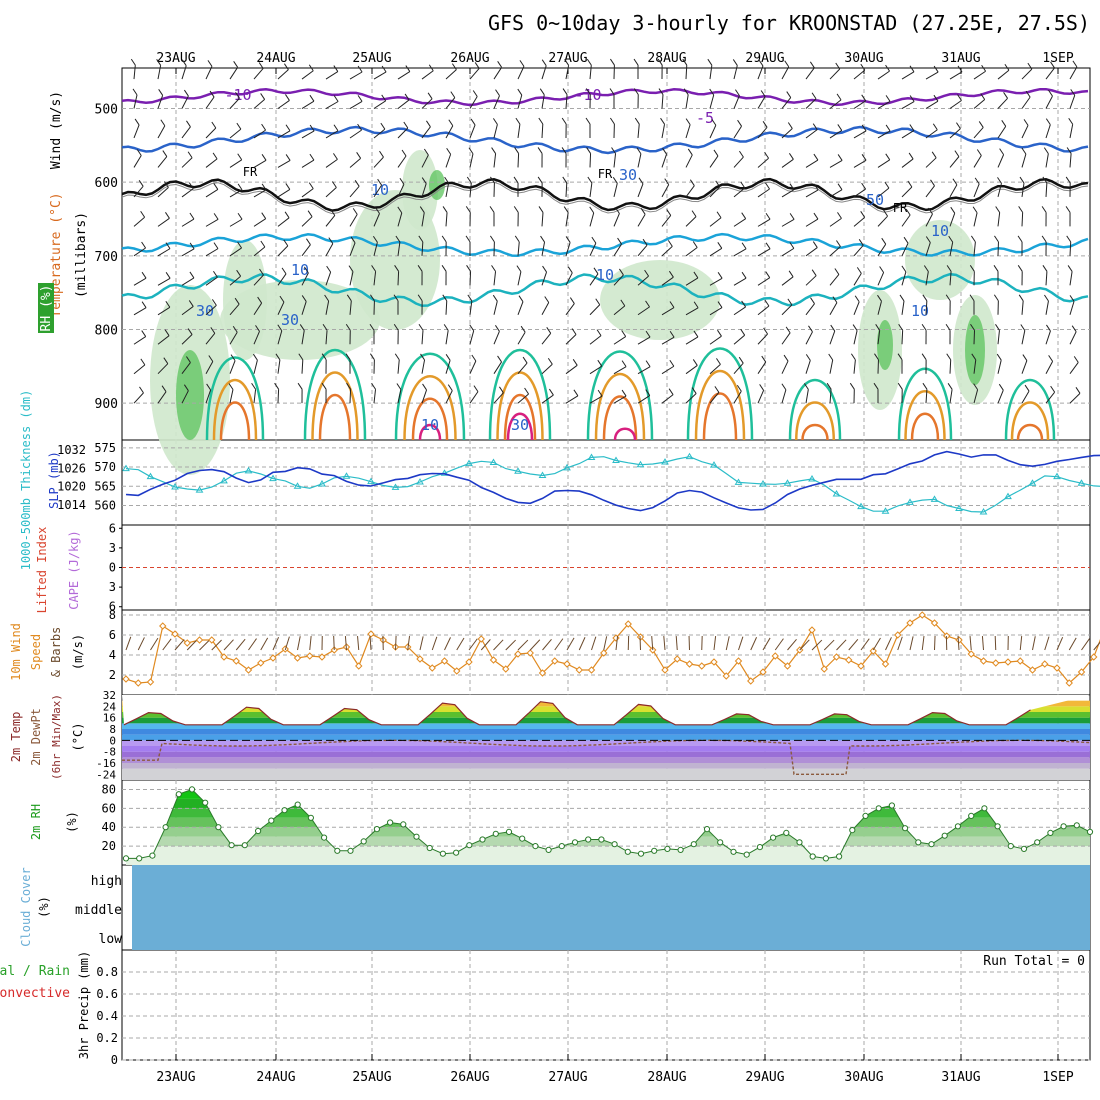 This screenshot has width=1100, height=1100. I want to click on date-label-bottom: 1SEP, so click(1057, 1077).